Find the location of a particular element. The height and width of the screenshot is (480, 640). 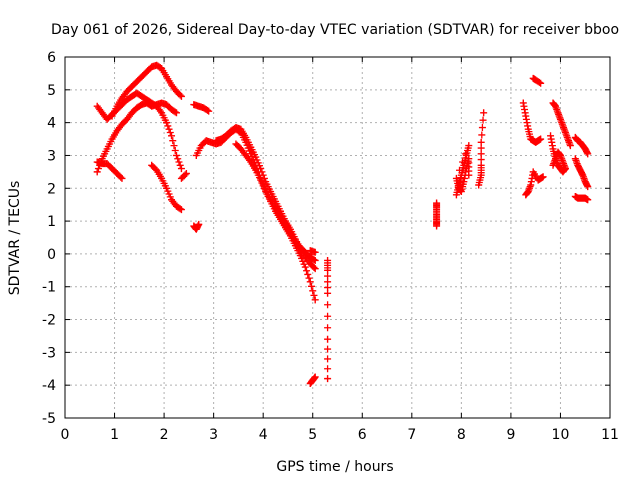

y-tick-label: -1 is located at coordinates (49, 288).